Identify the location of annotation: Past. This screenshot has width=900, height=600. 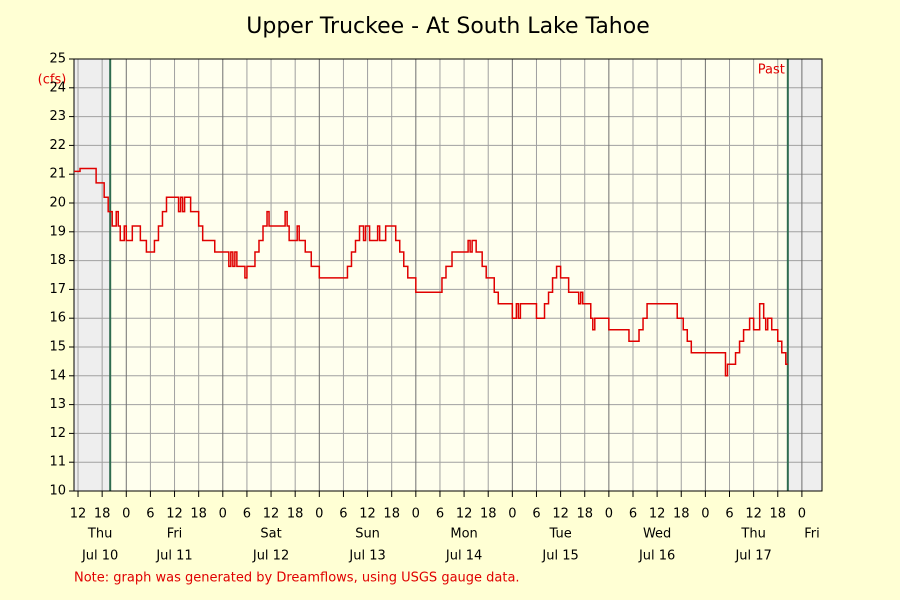
(771, 70).